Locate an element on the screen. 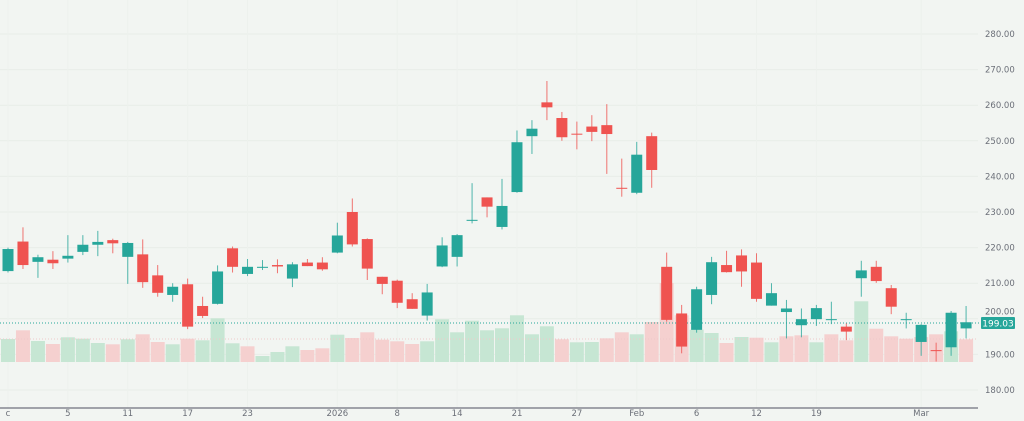  x-tick-label: 5 is located at coordinates (67, 414).